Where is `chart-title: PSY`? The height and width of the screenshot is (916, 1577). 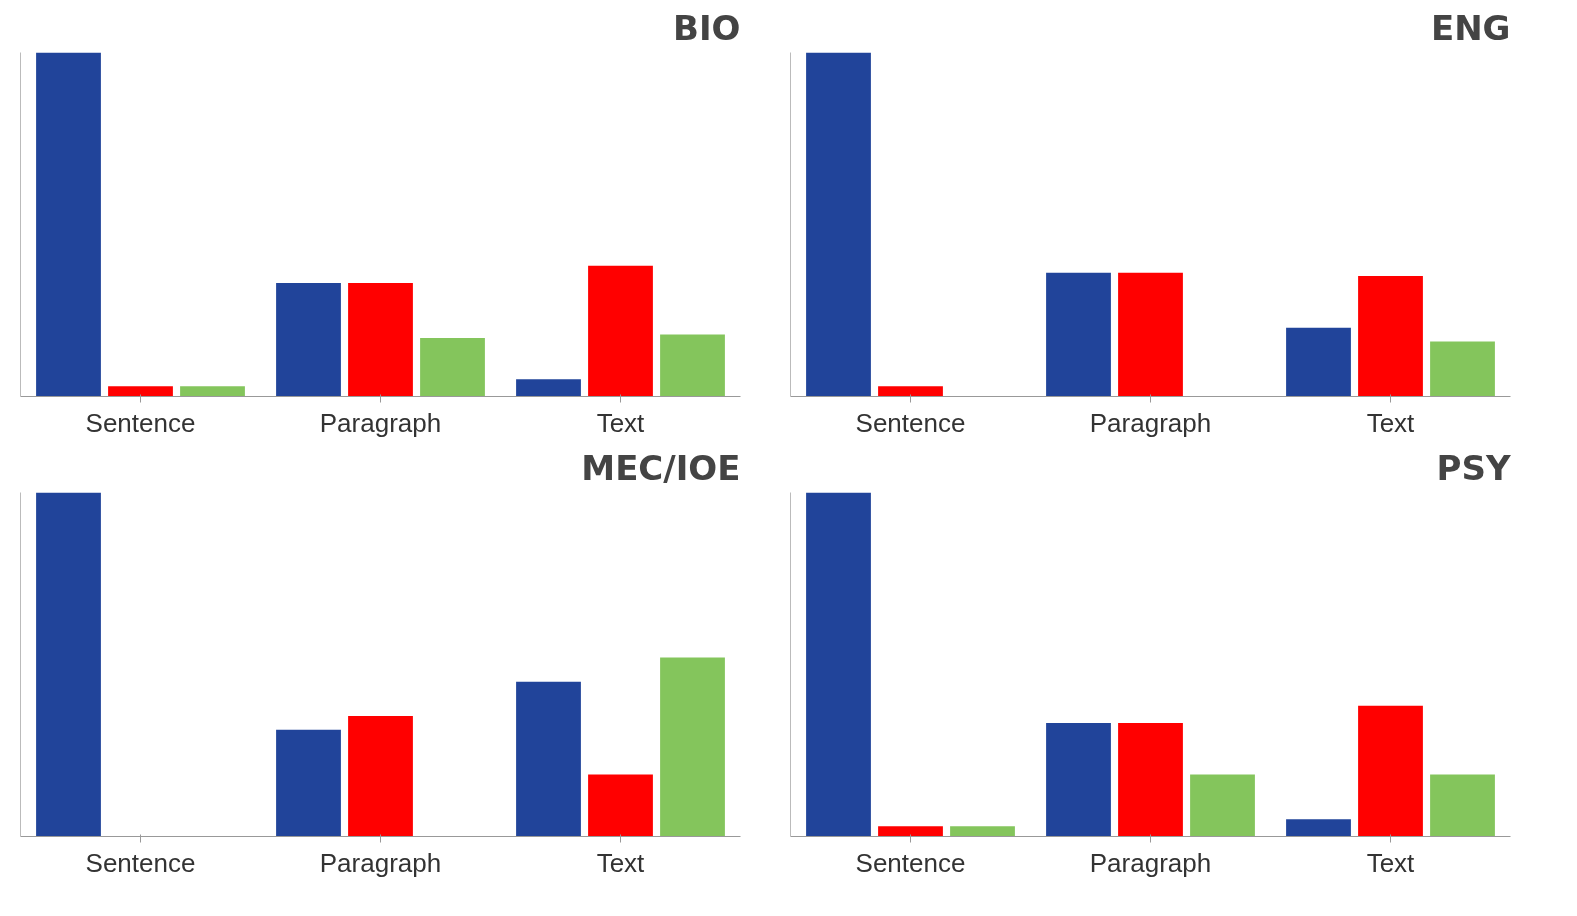
chart-title: PSY is located at coordinates (1473, 467).